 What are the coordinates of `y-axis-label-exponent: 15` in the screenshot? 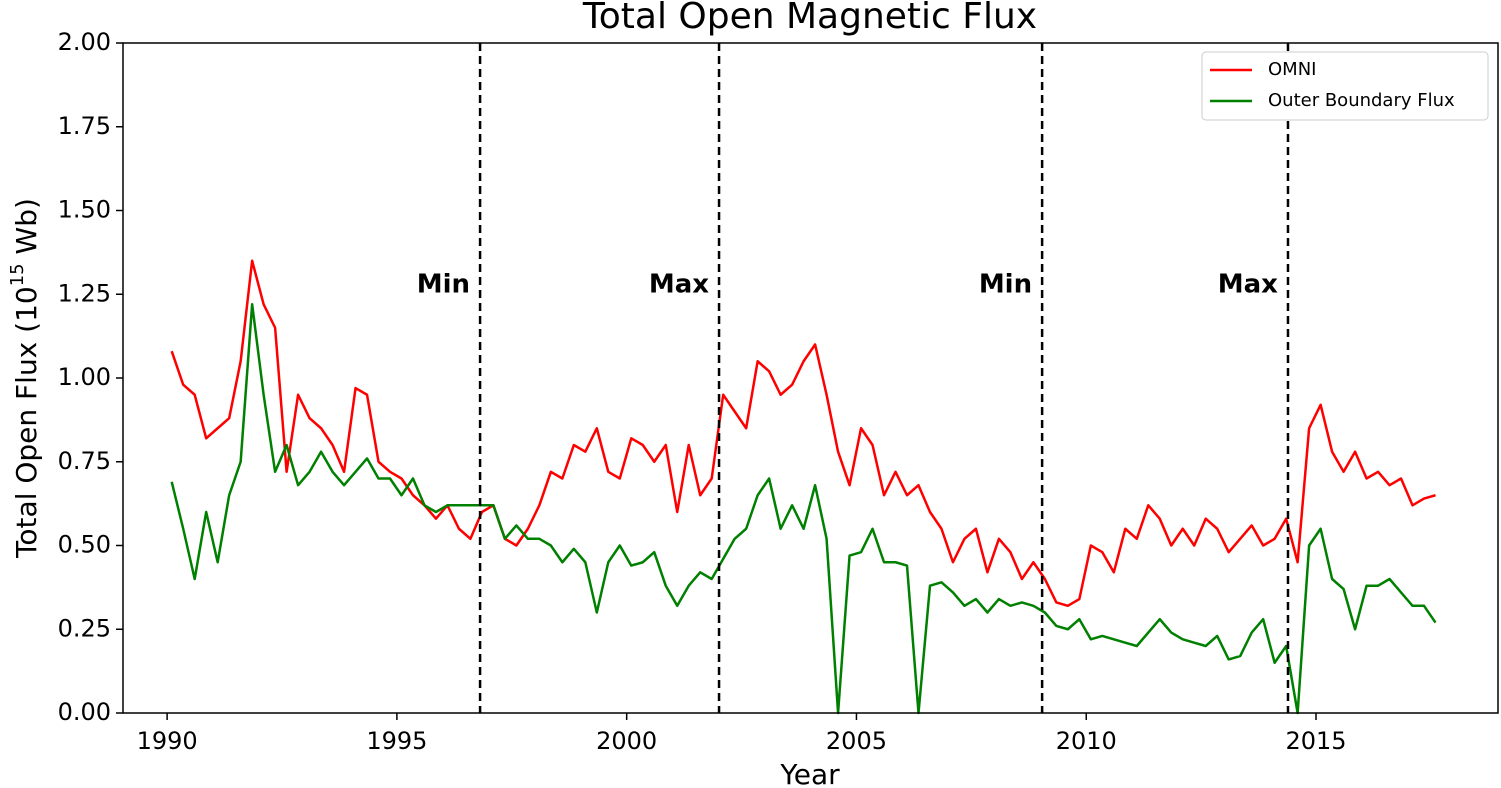 It's located at (17, 274).